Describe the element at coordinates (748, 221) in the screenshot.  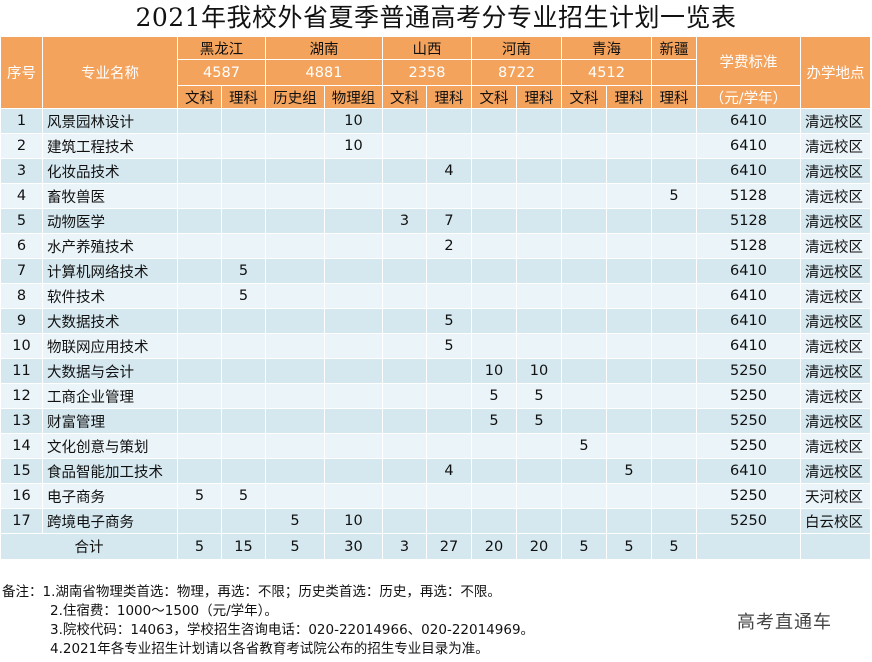
I see `tuition-cell: 5128` at that location.